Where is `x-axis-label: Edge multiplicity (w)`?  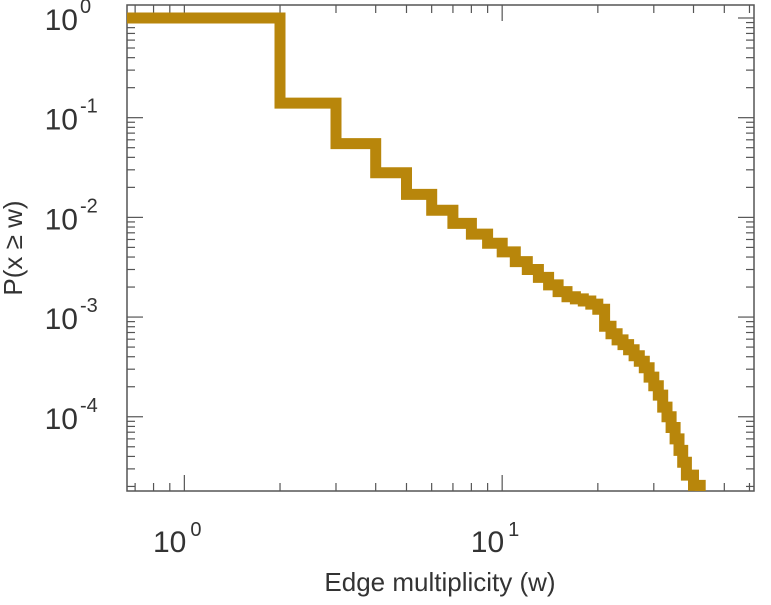
x-axis-label: Edge multiplicity (w) is located at coordinates (439, 582).